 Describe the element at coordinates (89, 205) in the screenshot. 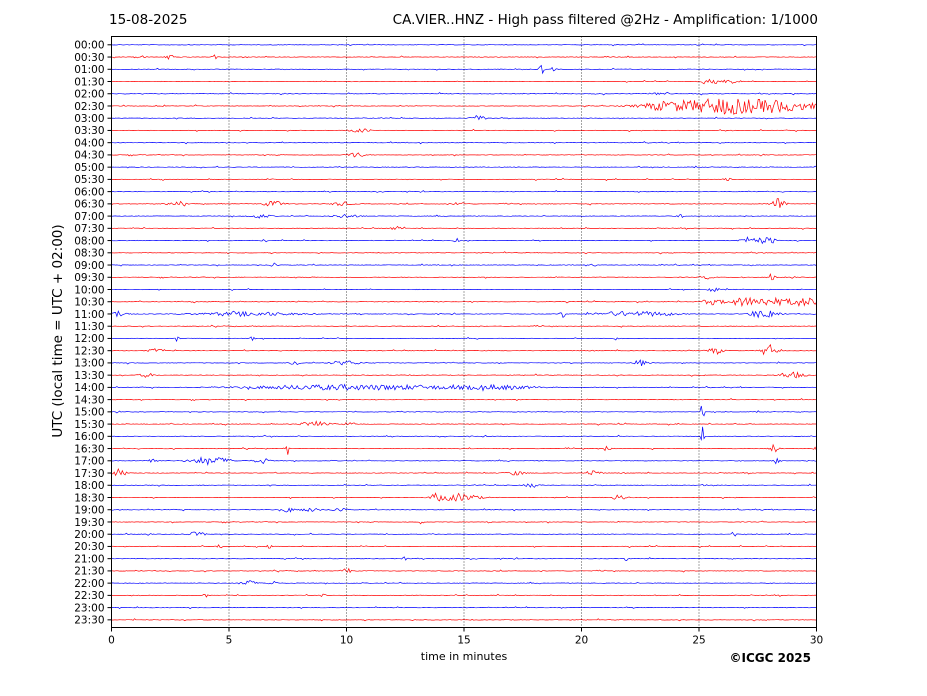

I see `y-tick-label: 06:30` at that location.